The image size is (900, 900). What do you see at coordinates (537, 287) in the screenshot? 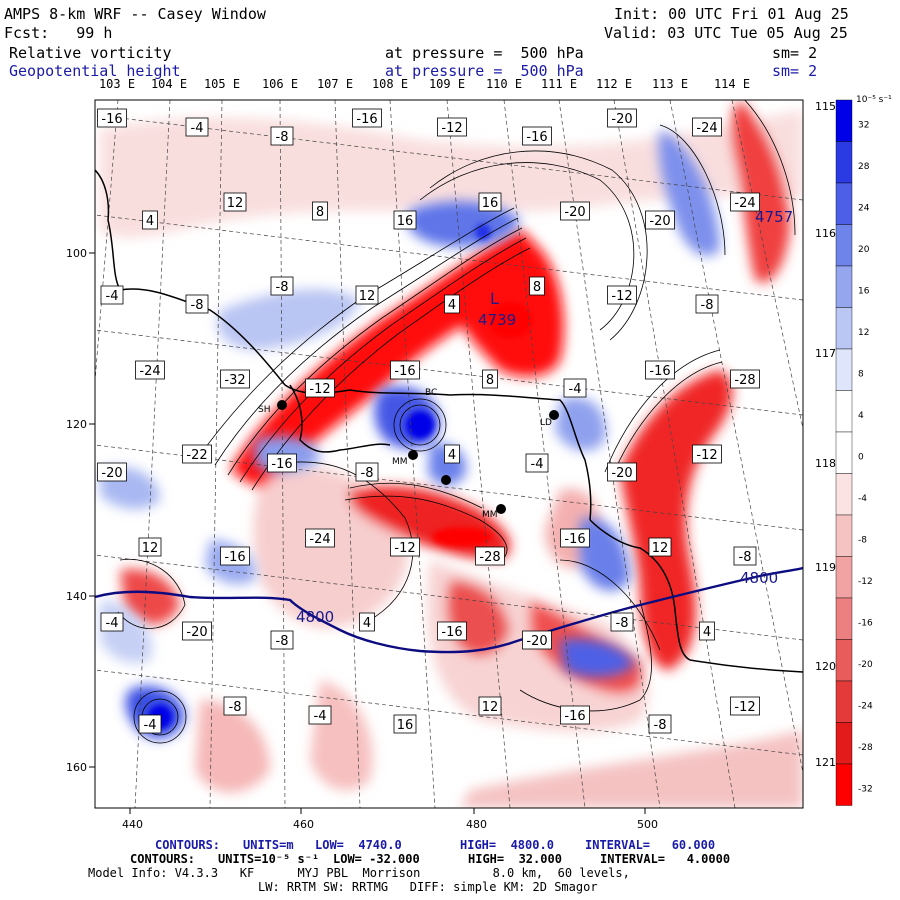
I see `vorticity-label: 8` at bounding box center [537, 287].